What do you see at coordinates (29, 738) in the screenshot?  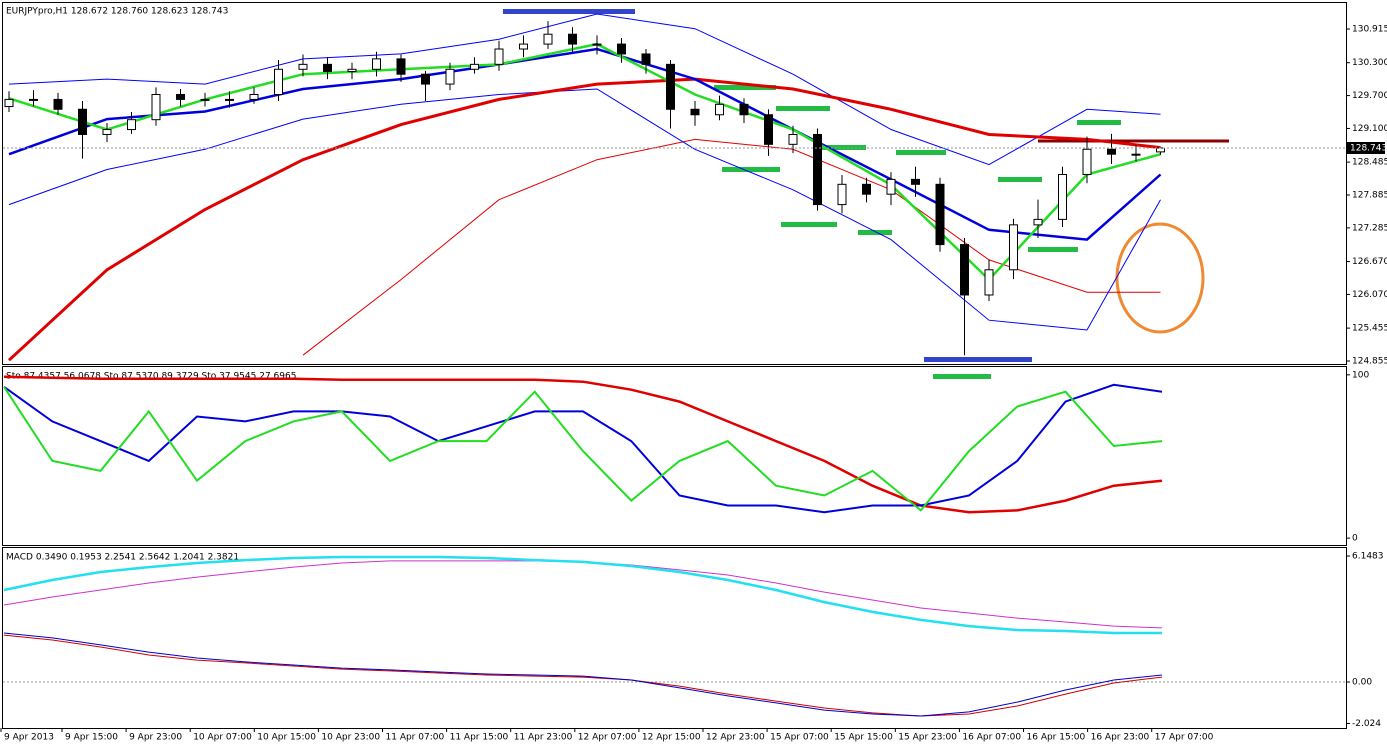 I see `x-tick-label: 9 Apr 2013` at bounding box center [29, 738].